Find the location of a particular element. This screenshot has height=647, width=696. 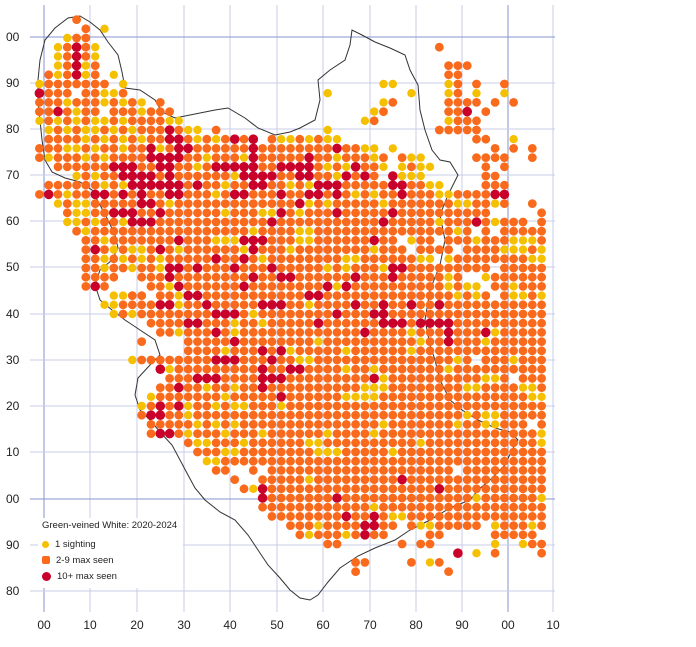

y-axis-label: 60 is located at coordinates (13, 221).